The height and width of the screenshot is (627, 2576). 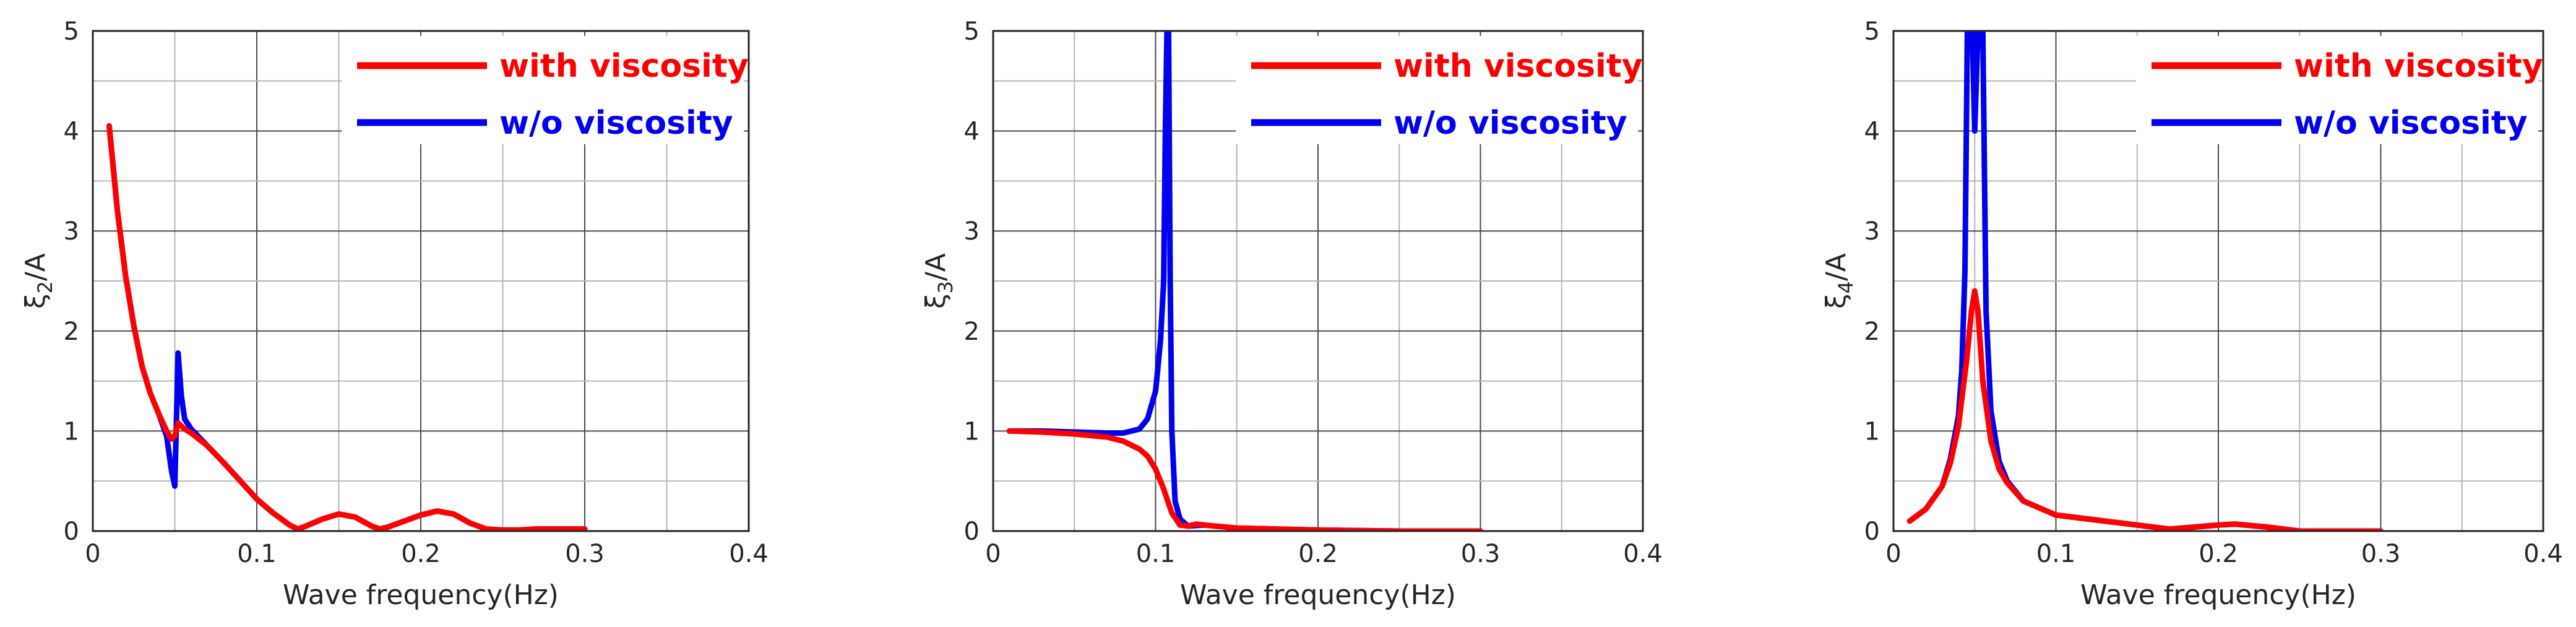 I want to click on y-axis-label: ξ2/A, so click(x=38, y=281).